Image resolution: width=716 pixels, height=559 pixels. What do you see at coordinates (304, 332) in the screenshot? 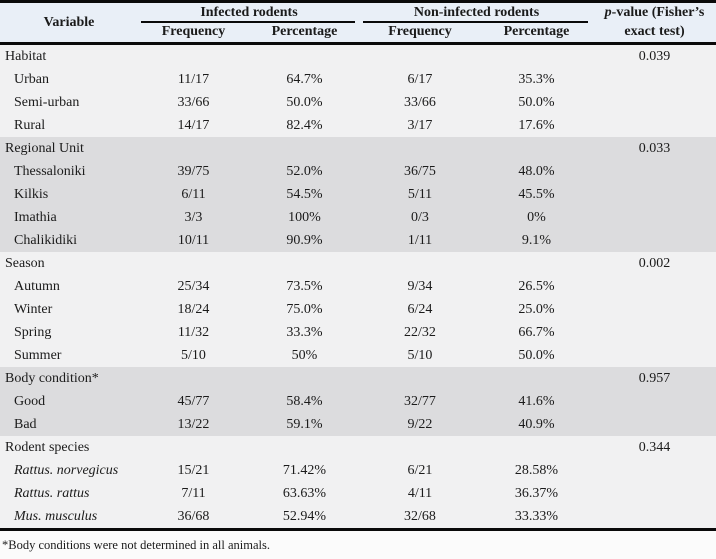
I see `percentage-infected: 33.3%` at bounding box center [304, 332].